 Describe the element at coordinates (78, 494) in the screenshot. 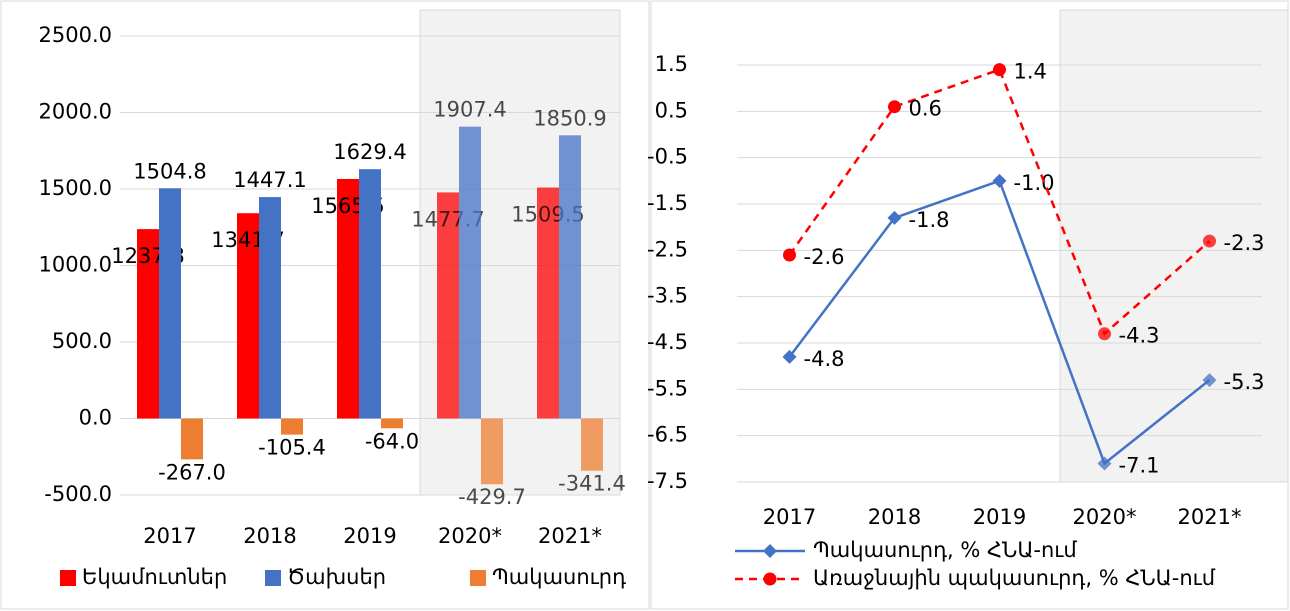

I see `y-tick-label: -500.0` at that location.